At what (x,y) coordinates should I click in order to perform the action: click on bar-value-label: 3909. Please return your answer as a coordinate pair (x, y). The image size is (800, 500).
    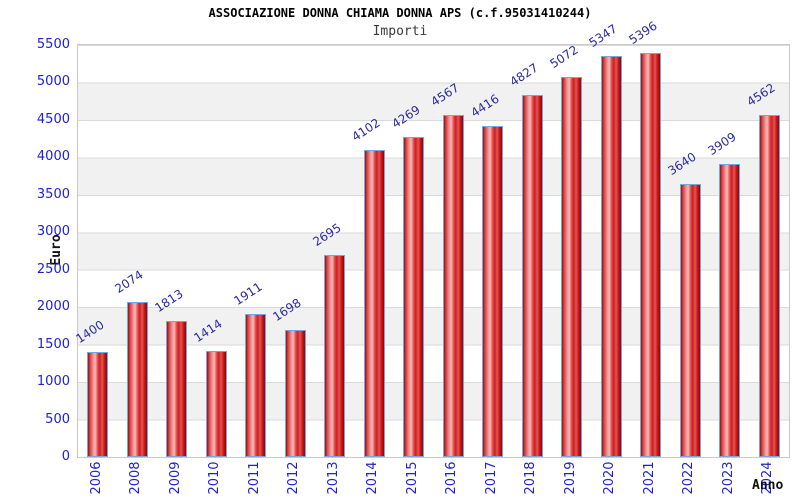
    Looking at the image, I should click on (722, 144).